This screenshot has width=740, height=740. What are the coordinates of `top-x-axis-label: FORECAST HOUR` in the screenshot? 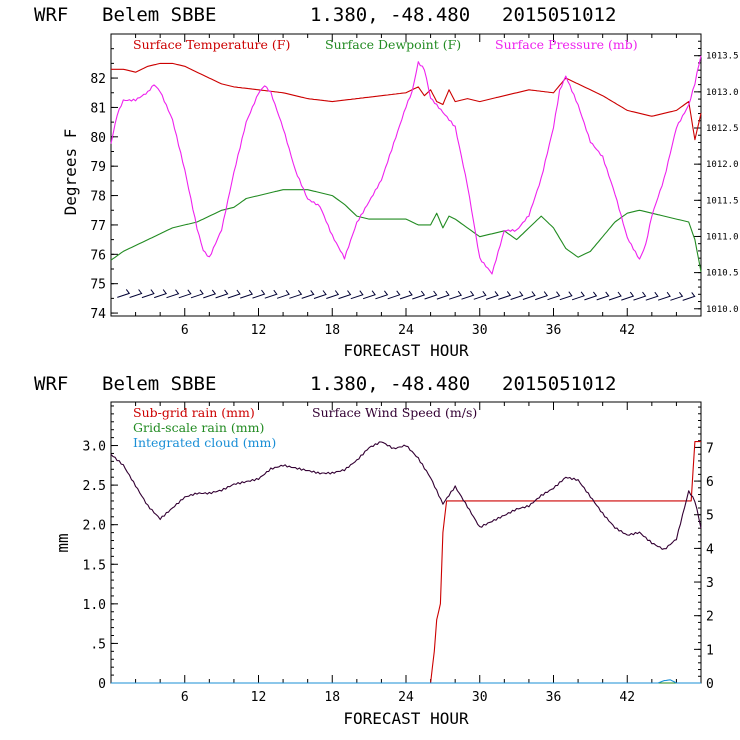 It's located at (406, 350).